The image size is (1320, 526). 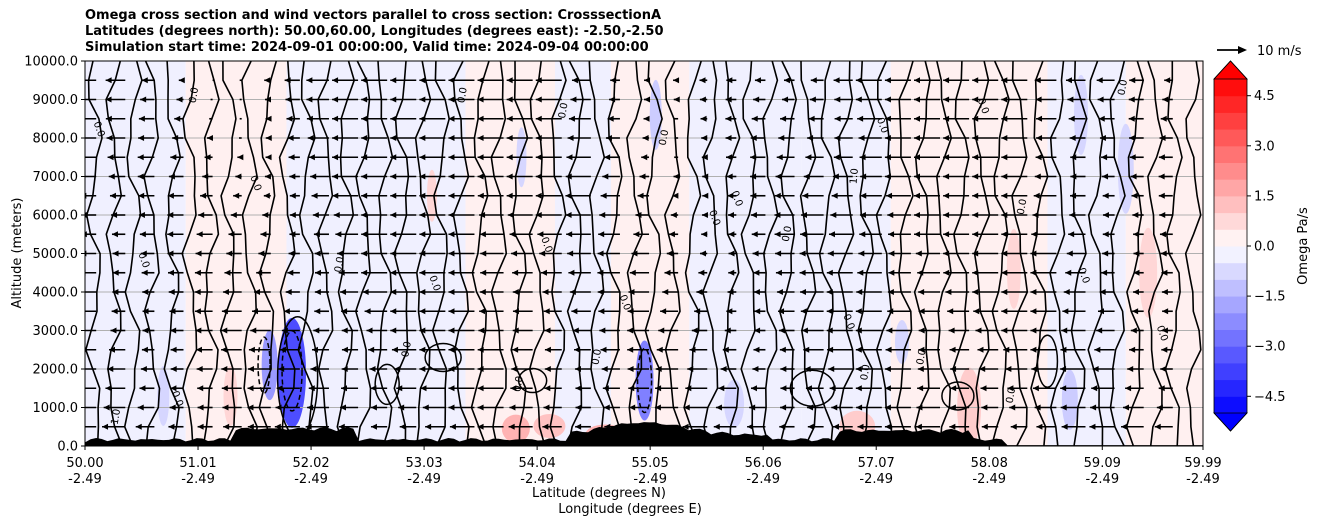 What do you see at coordinates (1270, 347) in the screenshot?
I see `colorbar-tick-label-5: −3.0` at bounding box center [1270, 347].